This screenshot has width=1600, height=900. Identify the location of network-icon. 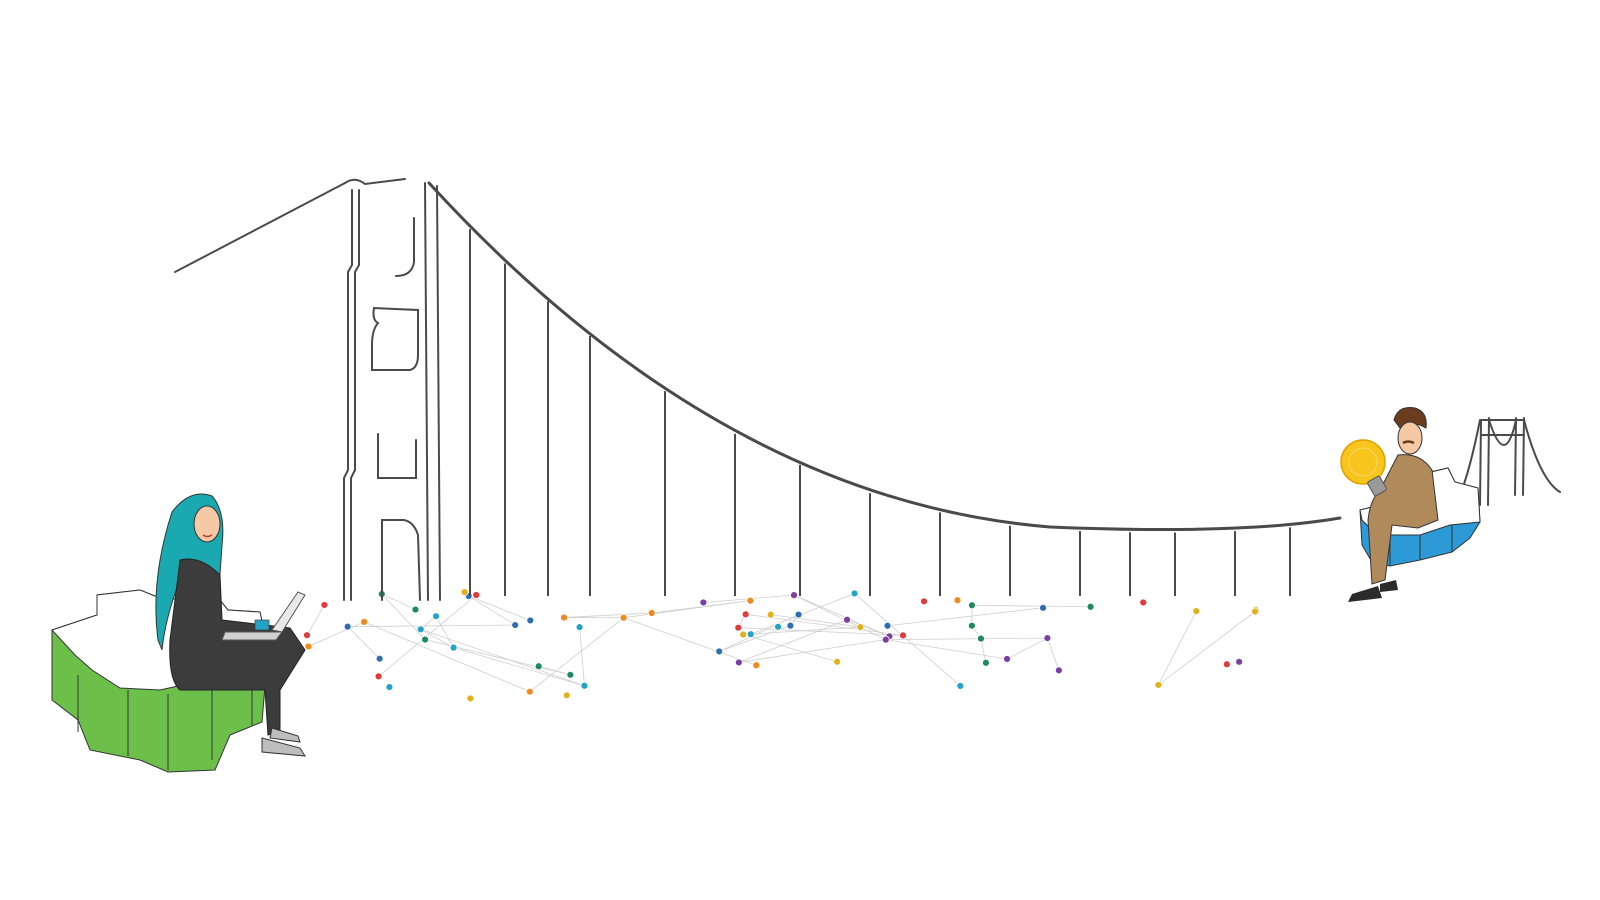
(781, 645).